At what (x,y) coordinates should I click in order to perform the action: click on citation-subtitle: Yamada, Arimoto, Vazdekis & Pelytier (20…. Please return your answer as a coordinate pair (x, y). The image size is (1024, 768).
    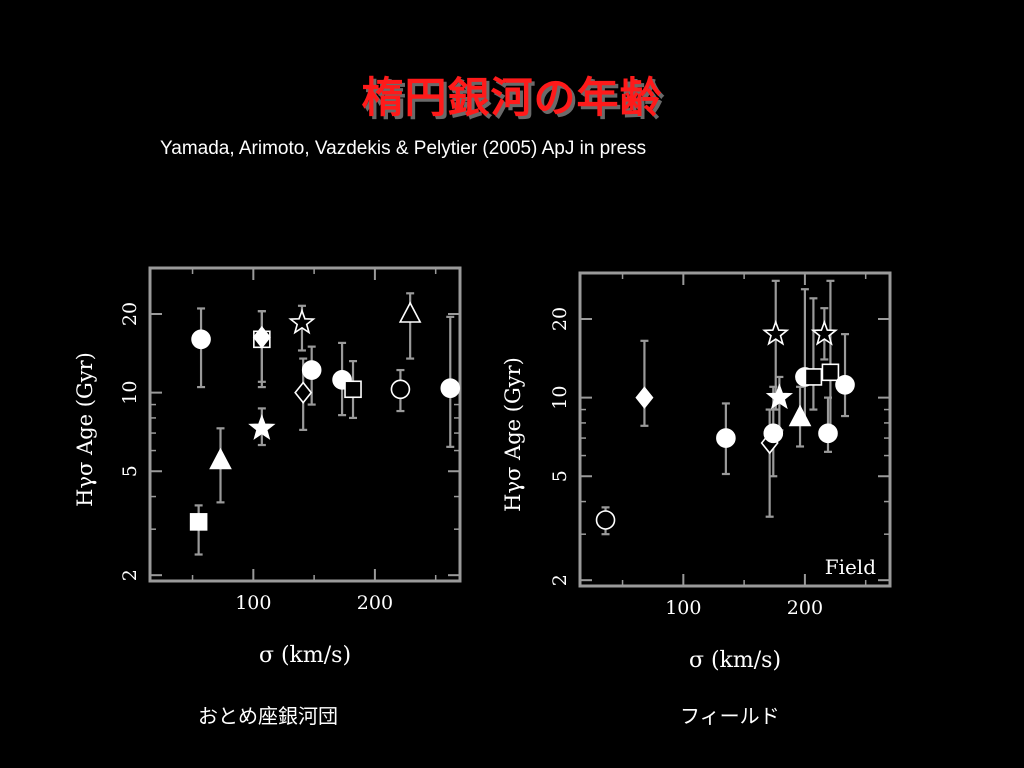
    Looking at the image, I should click on (403, 148).